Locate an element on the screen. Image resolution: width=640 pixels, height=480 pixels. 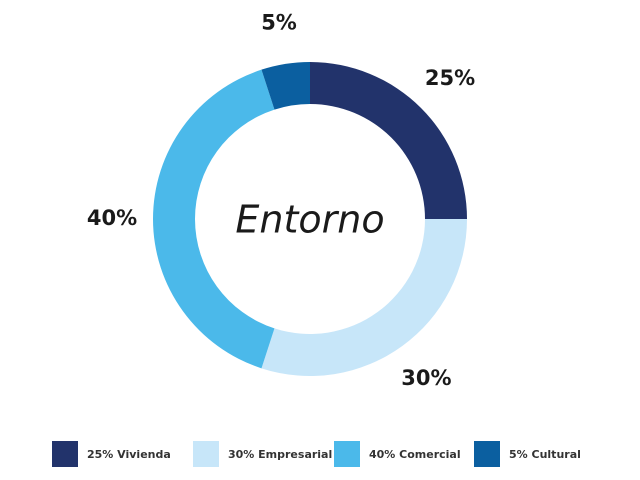
value-label: 40% is located at coordinates (112, 218).